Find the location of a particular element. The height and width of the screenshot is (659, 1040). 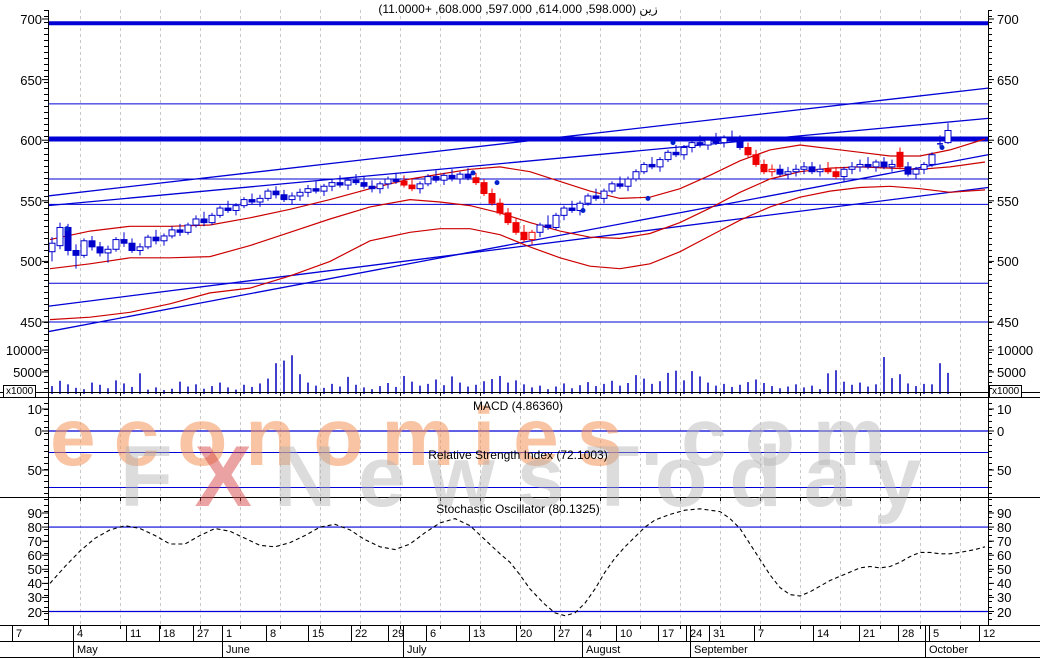

month-label: August is located at coordinates (603, 650).